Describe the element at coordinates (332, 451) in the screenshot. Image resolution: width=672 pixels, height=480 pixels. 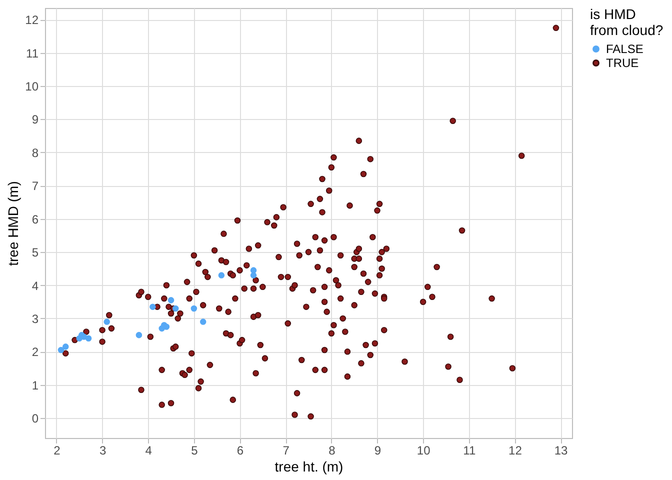
I see `x-tick-label: 8` at that location.